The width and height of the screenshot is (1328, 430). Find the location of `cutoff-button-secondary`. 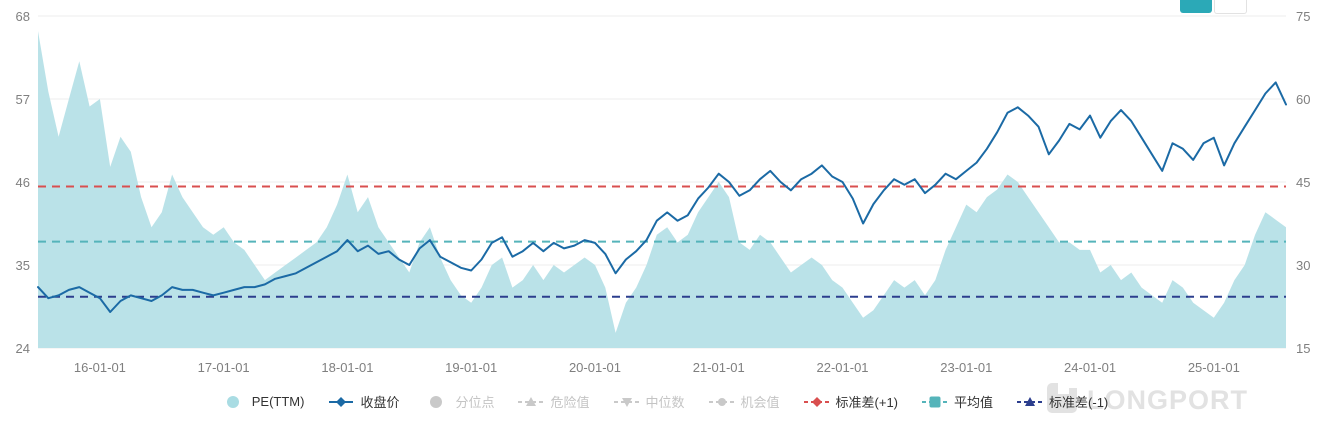

cutoff-button-secondary is located at coordinates (1230, 7).